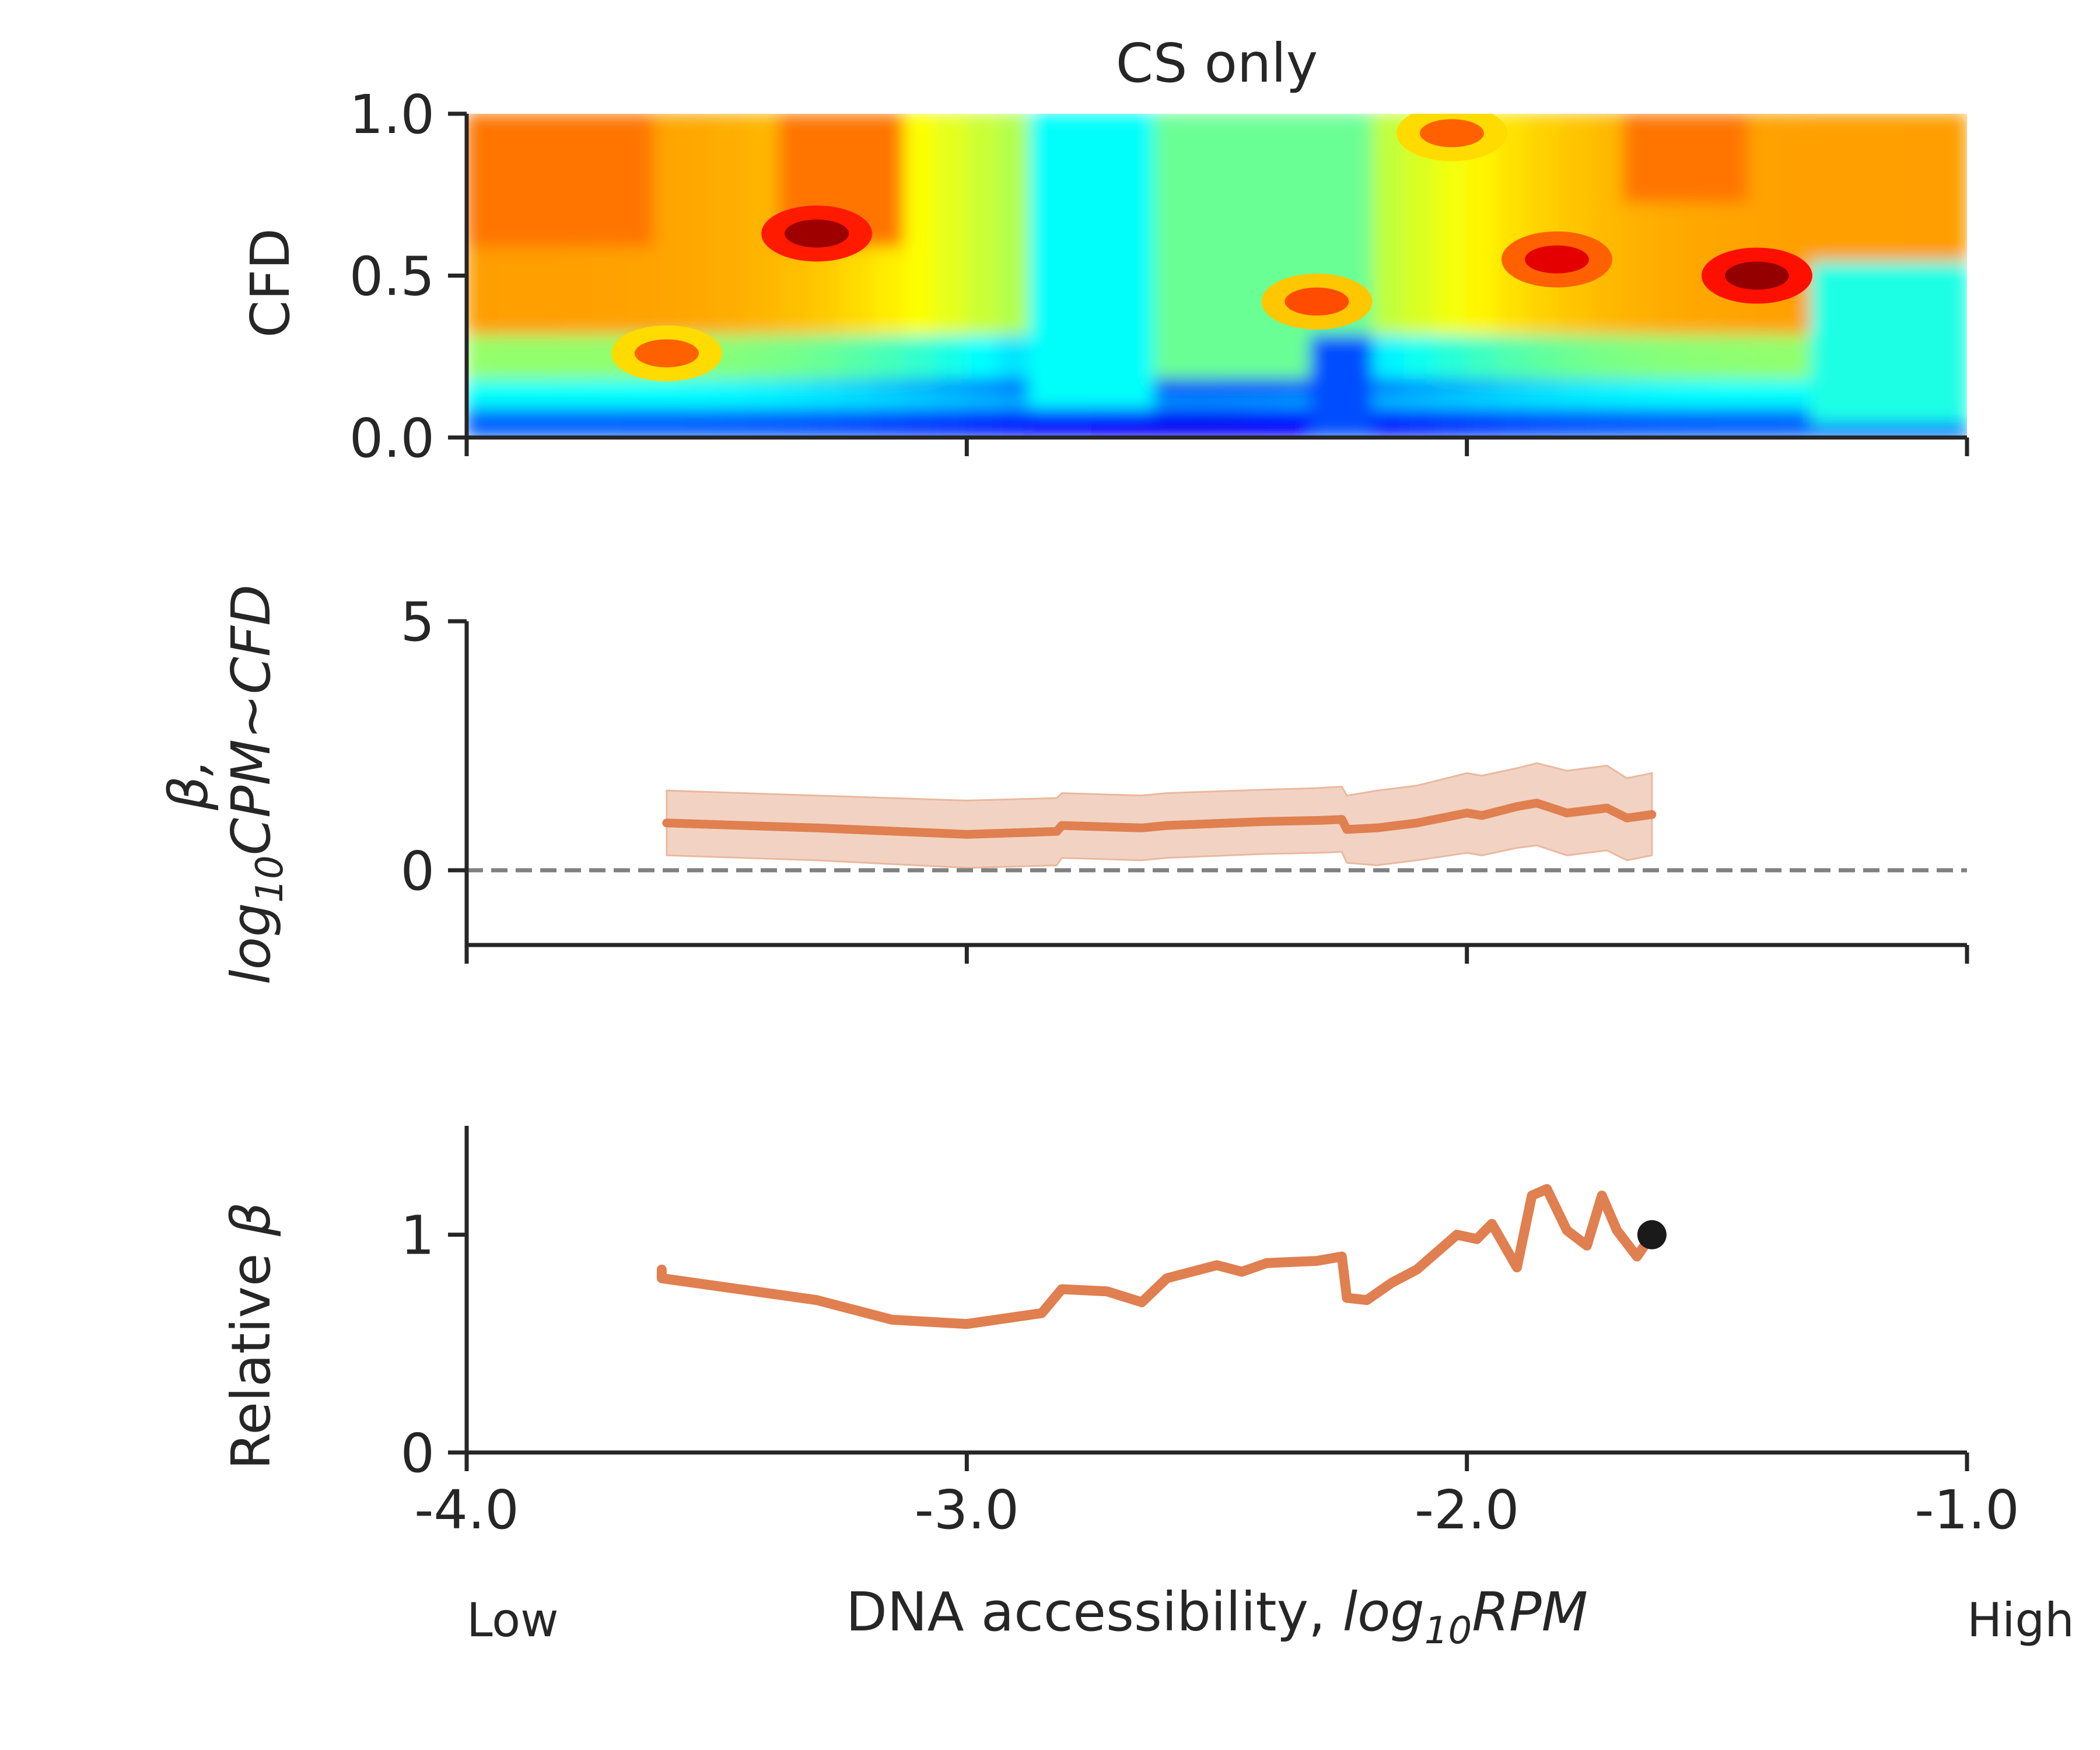  Describe the element at coordinates (251, 1336) in the screenshot. I see `relative-beta-ylabel: Relative β` at that location.